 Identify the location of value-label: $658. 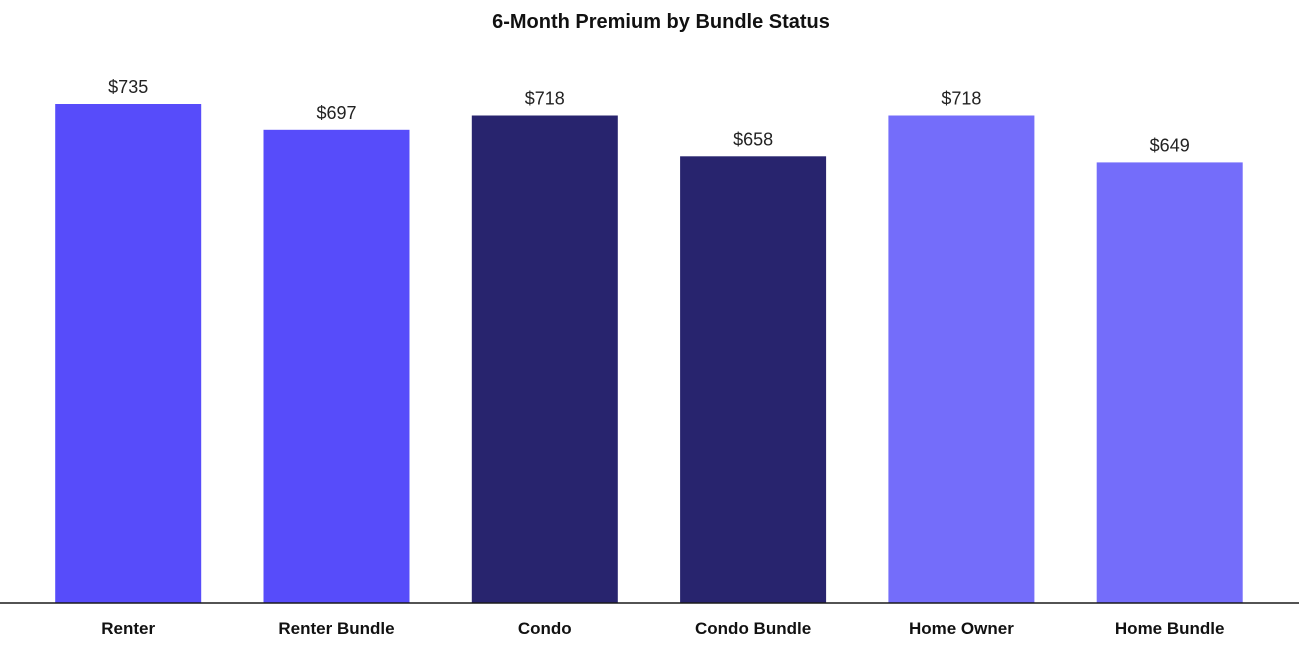
(753, 139).